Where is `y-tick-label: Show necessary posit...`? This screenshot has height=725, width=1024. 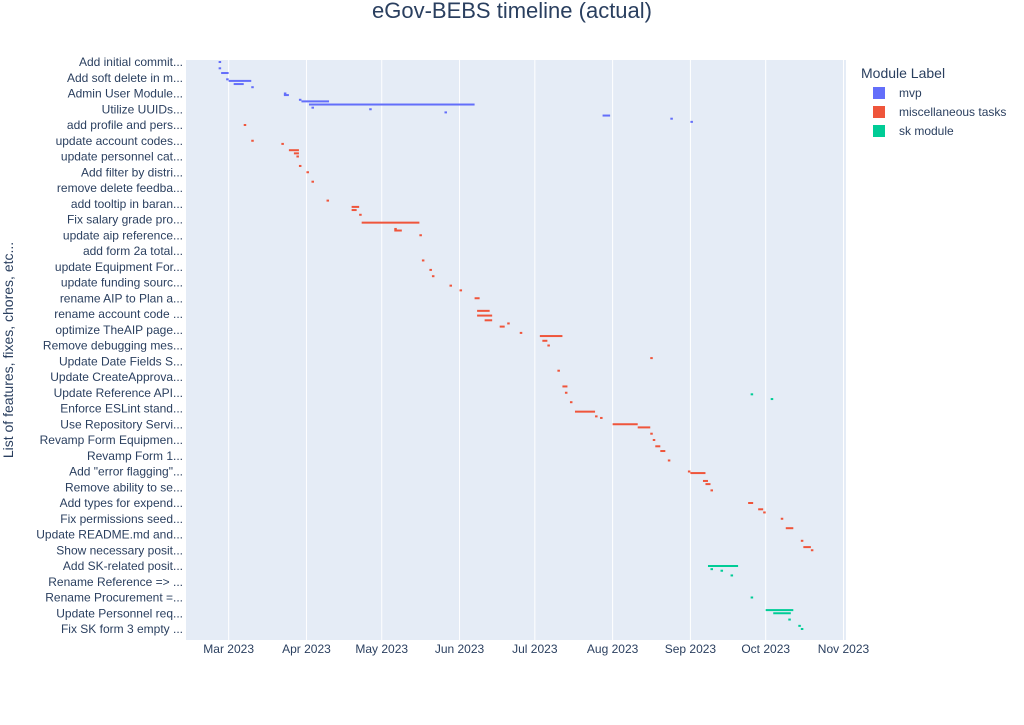 y-tick-label: Show necessary posit... is located at coordinates (119, 550).